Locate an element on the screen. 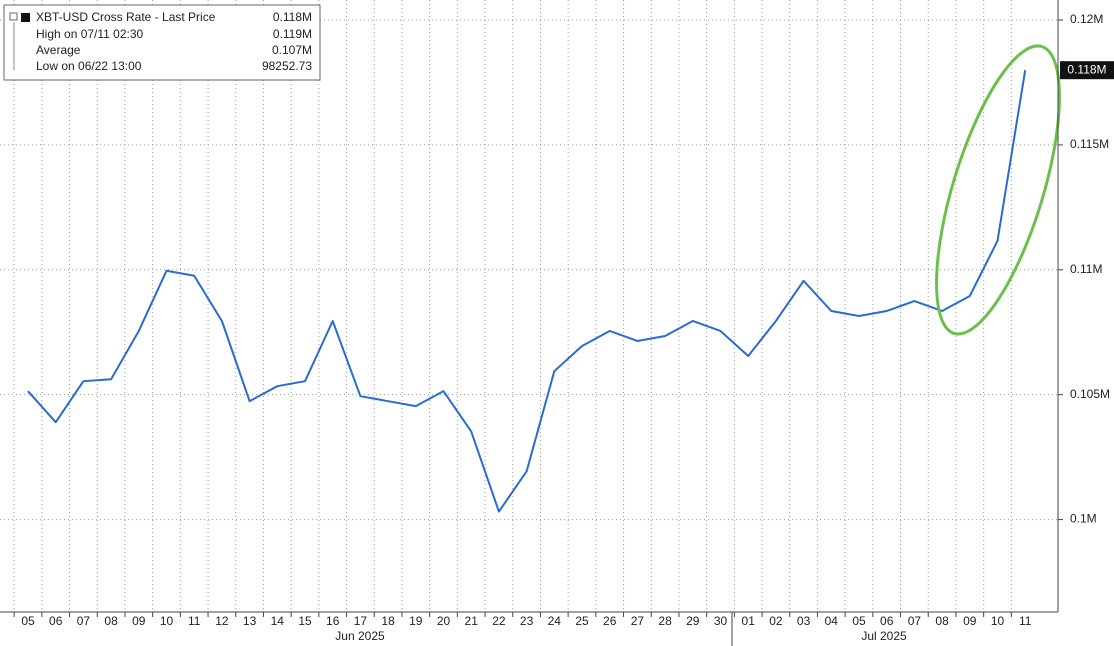 This screenshot has width=1114, height=646. y-tick-label: 0.1M is located at coordinates (1083, 519).